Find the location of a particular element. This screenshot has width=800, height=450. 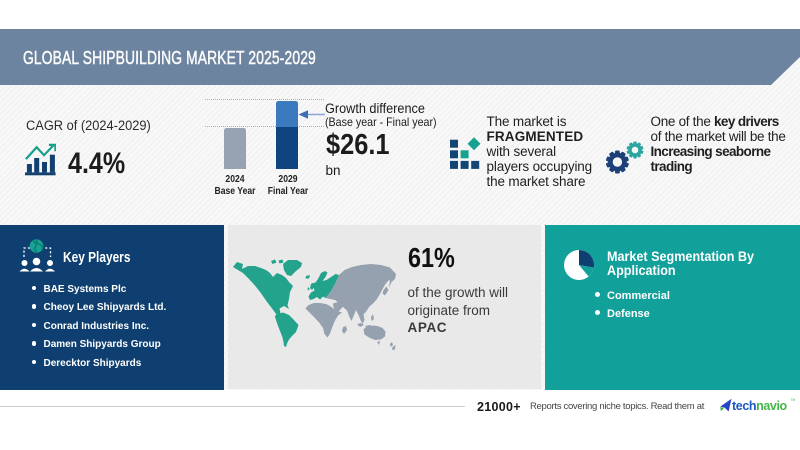

svg-text: technavio is located at coordinates (760, 406).